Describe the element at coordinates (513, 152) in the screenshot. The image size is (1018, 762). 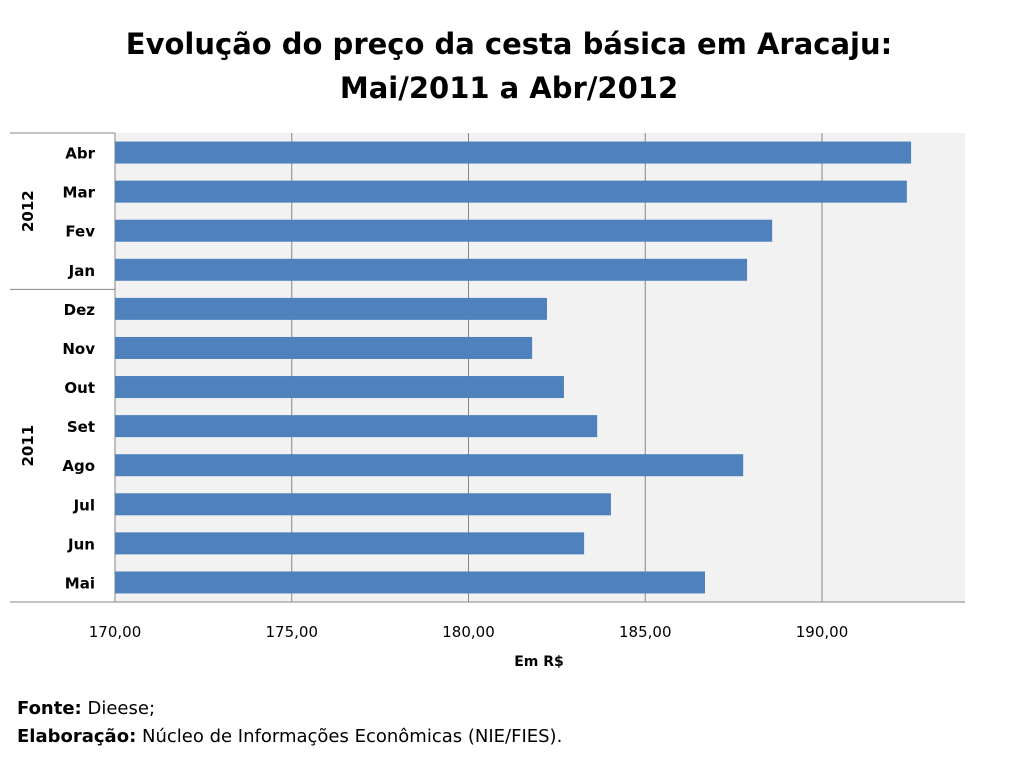
I see `bar-abr` at that location.